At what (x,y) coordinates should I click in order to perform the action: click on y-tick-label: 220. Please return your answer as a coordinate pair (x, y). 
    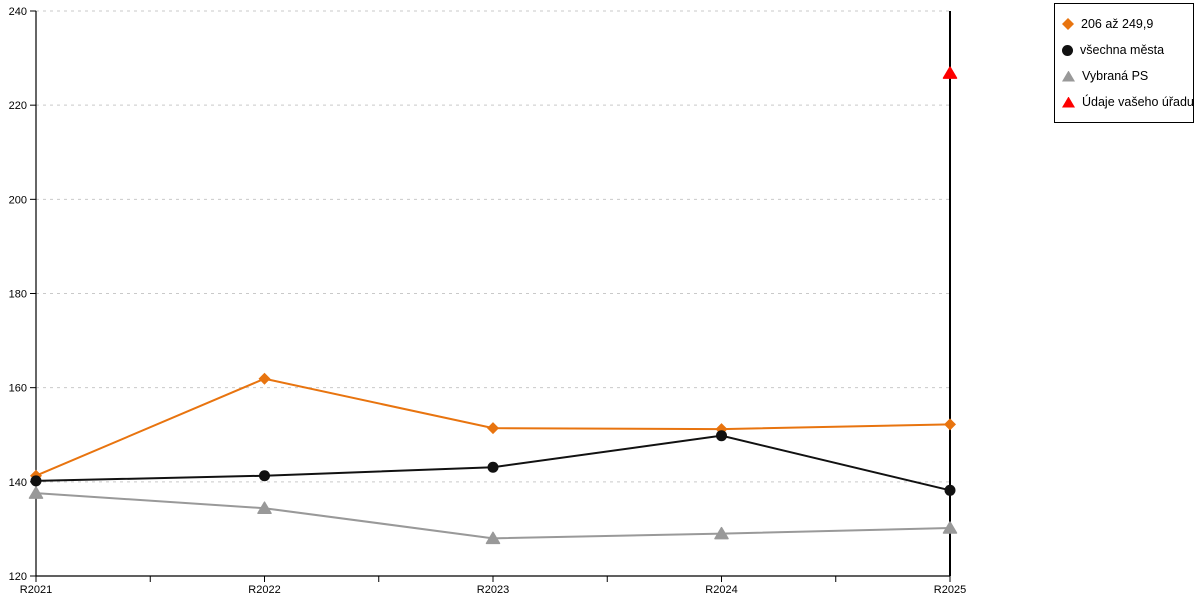
    Looking at the image, I should click on (18, 106).